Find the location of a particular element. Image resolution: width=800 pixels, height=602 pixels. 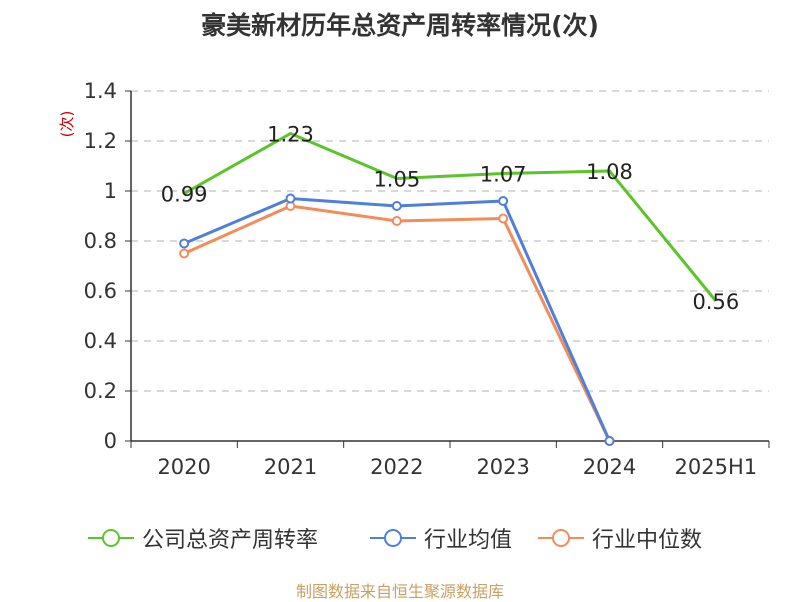

y-tick-label: 1.2 is located at coordinates (100, 141).